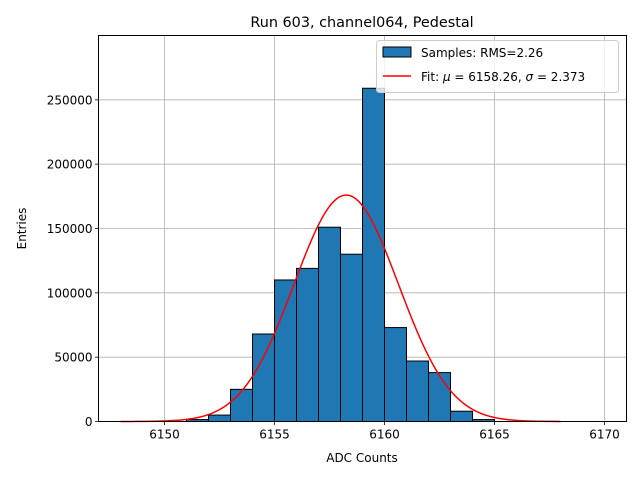  I want to click on x-tick-label: 6150, so click(164, 435).